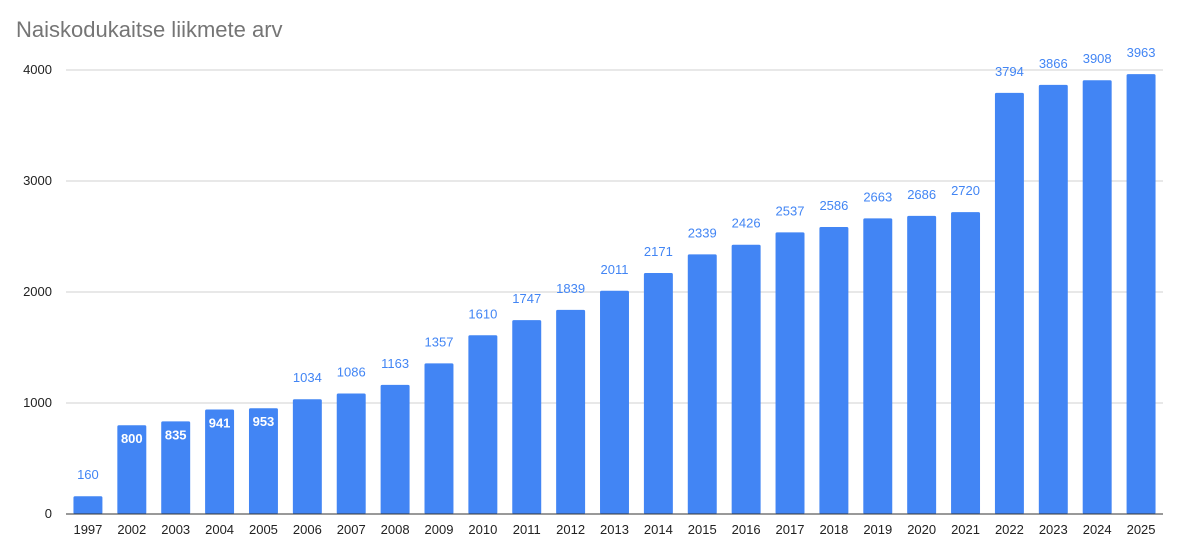  What do you see at coordinates (877, 529) in the screenshot?
I see `x-tick-label: 2019` at bounding box center [877, 529].